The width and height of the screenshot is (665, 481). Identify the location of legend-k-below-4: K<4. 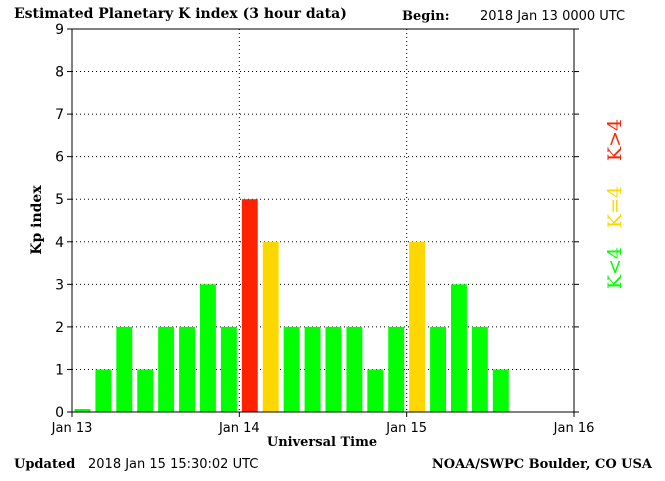
(615, 268).